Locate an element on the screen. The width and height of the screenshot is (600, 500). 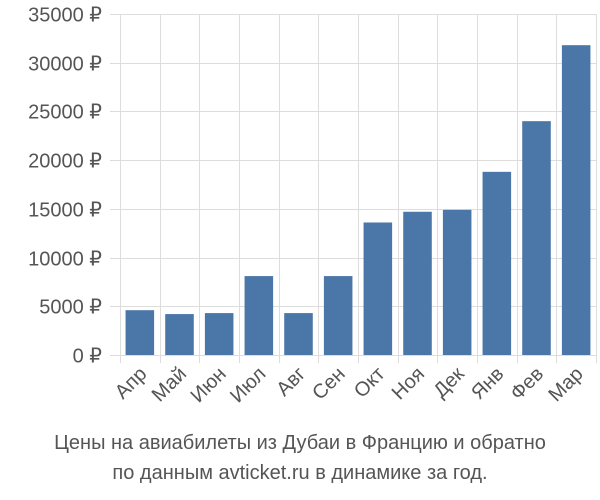
y-tick-label: 35000 ₽ is located at coordinates (65, 16).